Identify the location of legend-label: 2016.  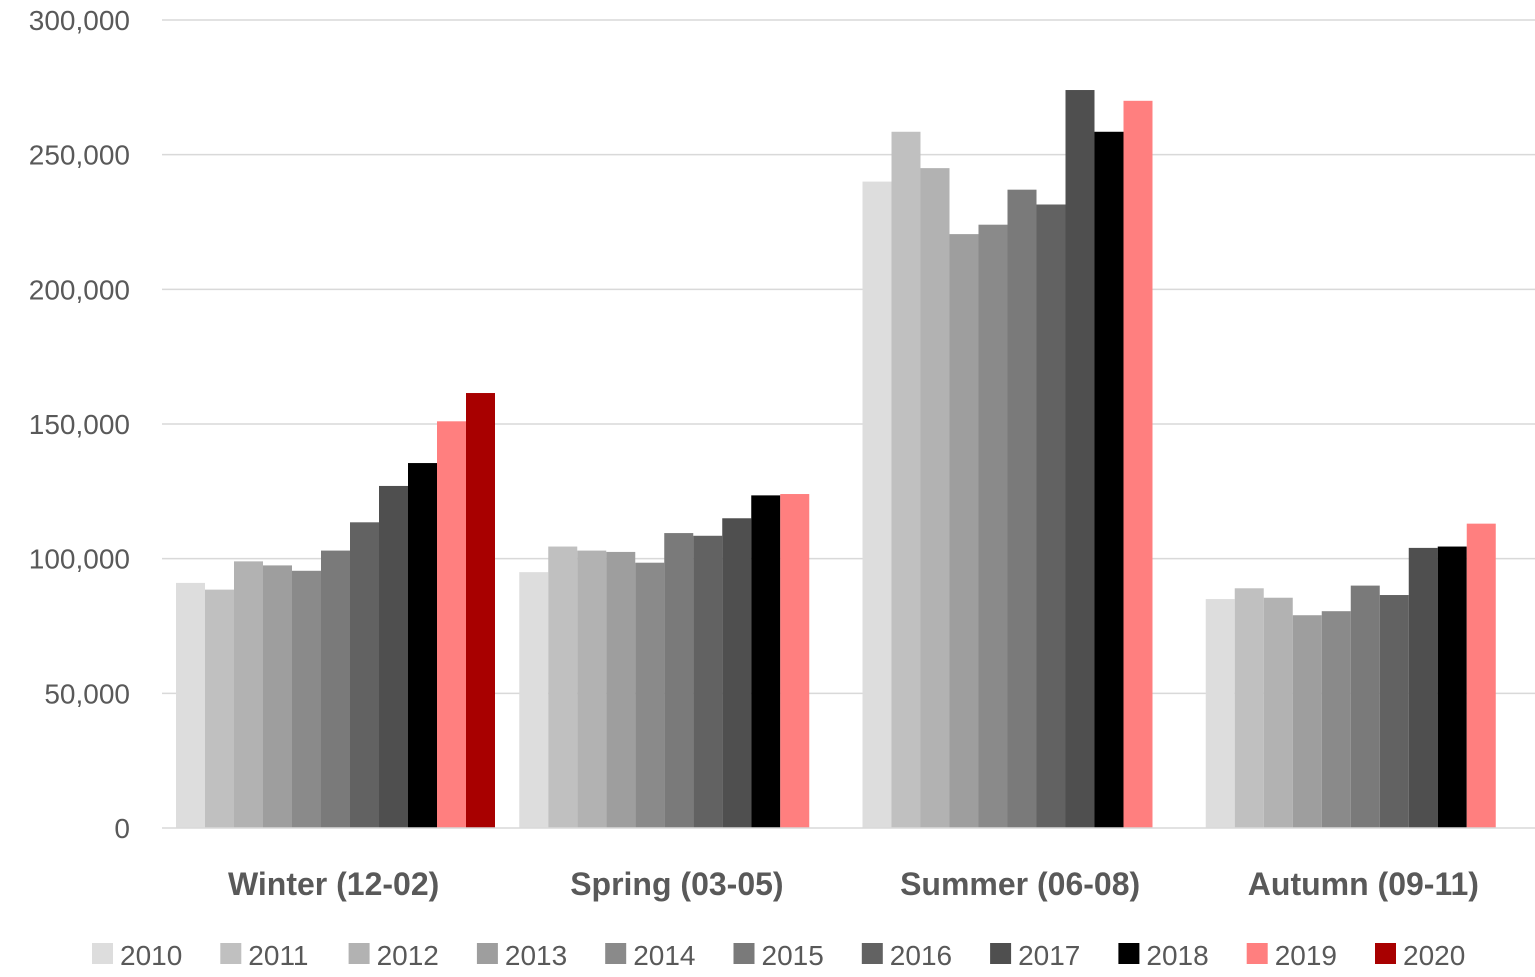
(921, 955).